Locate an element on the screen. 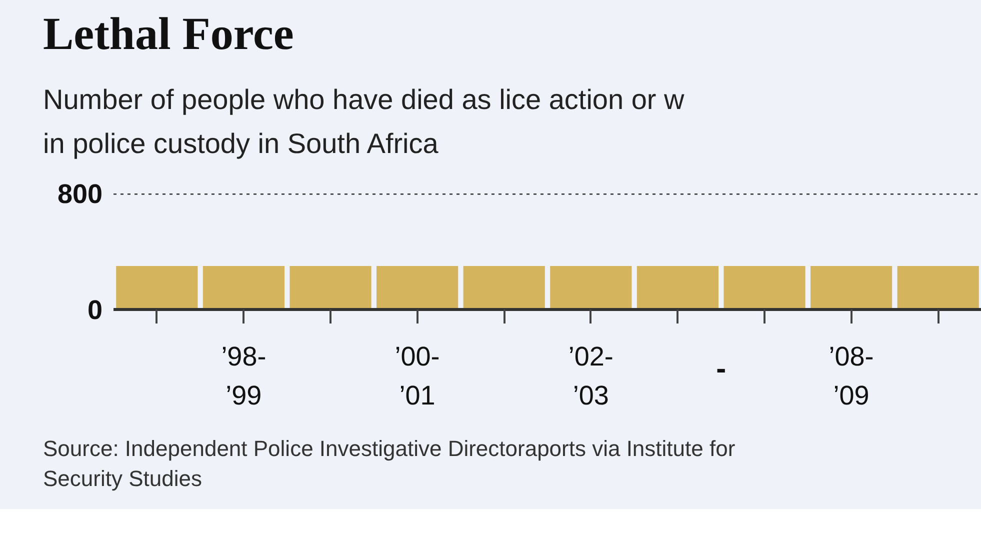 Image resolution: width=981 pixels, height=537 pixels. x-tick-label: ’08-’09 is located at coordinates (851, 376).